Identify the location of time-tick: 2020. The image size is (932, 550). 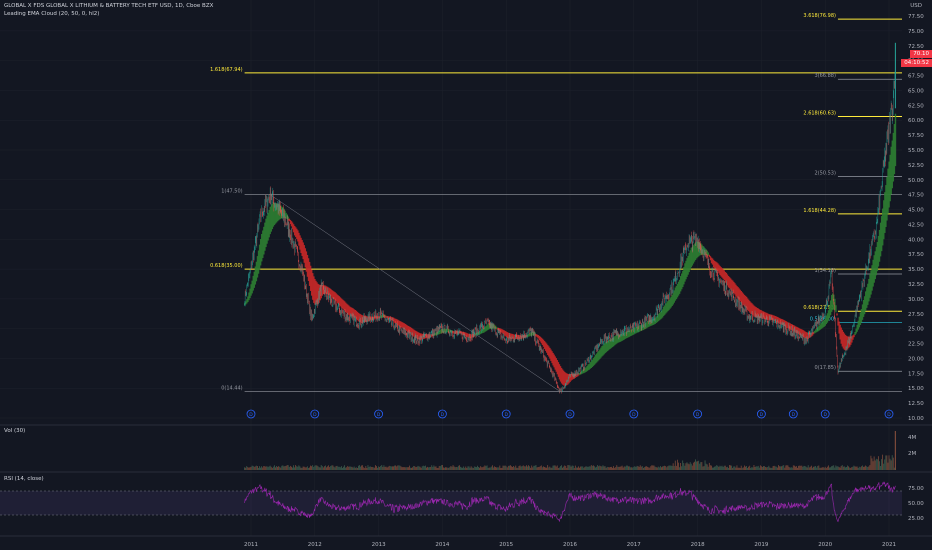
(825, 545).